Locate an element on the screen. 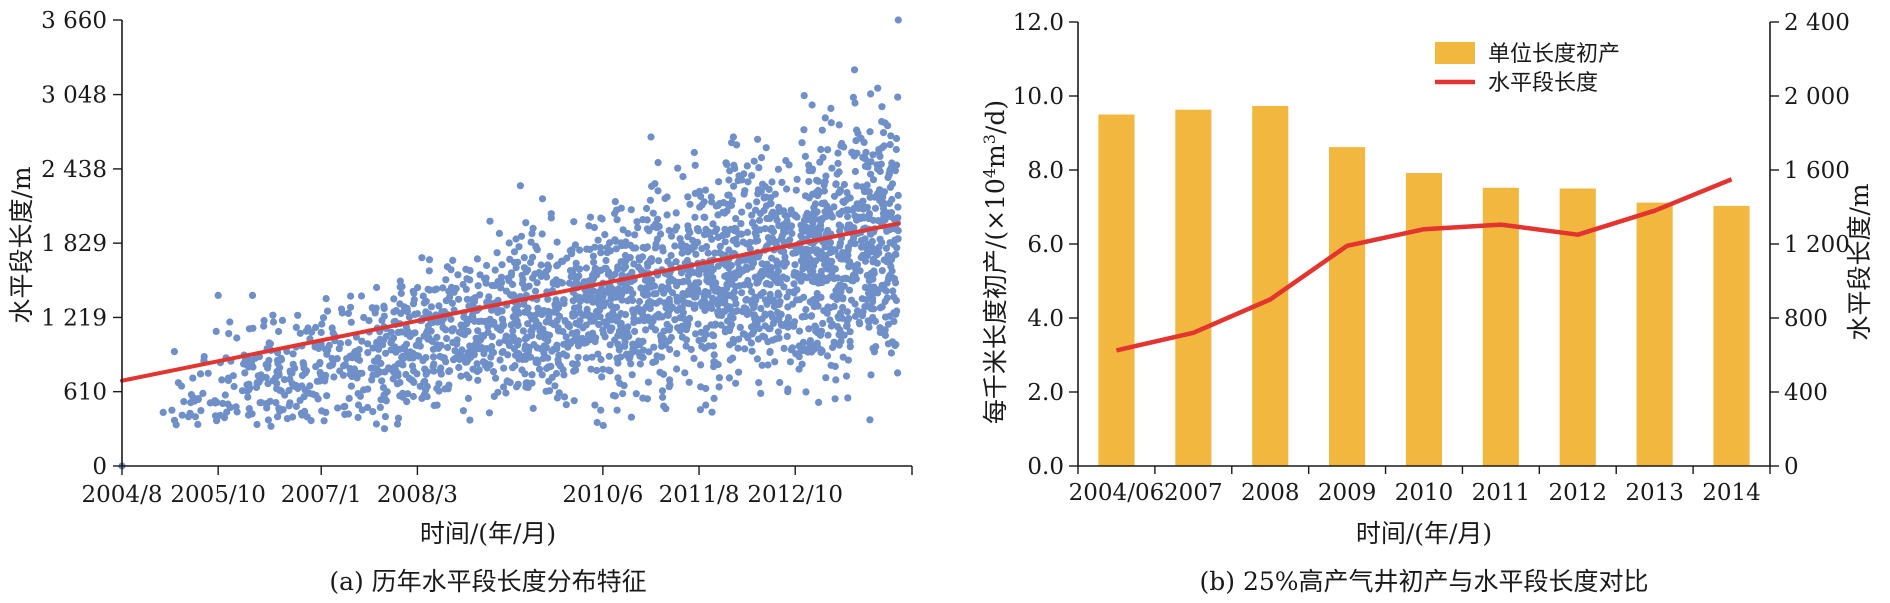 Image resolution: width=1890 pixels, height=603 pixels. chart-caption: (b) 25%高产气井初产与水平段长度对比 is located at coordinates (1423, 581).